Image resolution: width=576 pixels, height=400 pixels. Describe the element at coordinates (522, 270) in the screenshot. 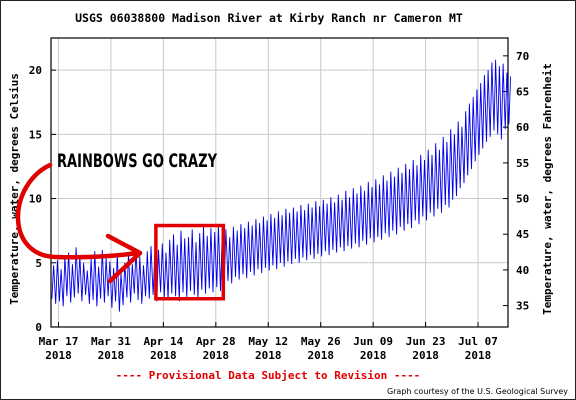

I see `y-tick-right-label: 40` at that location.